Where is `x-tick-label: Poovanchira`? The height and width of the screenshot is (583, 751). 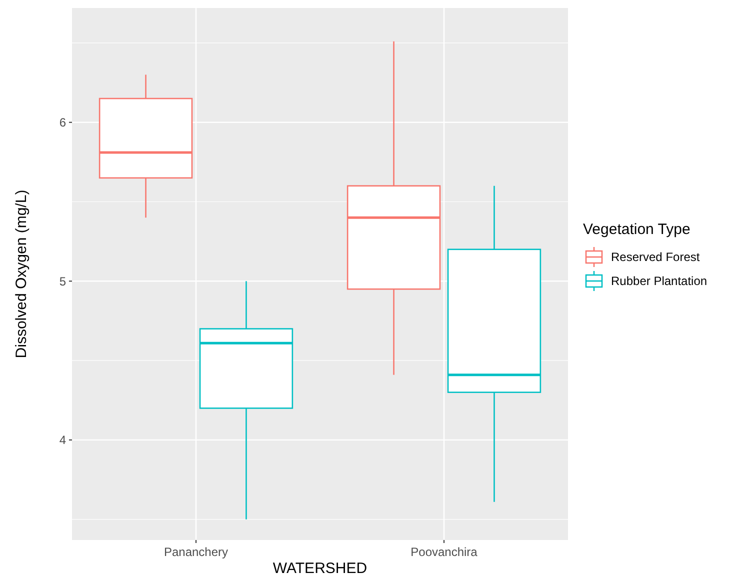 x-tick-label: Poovanchira is located at coordinates (444, 552).